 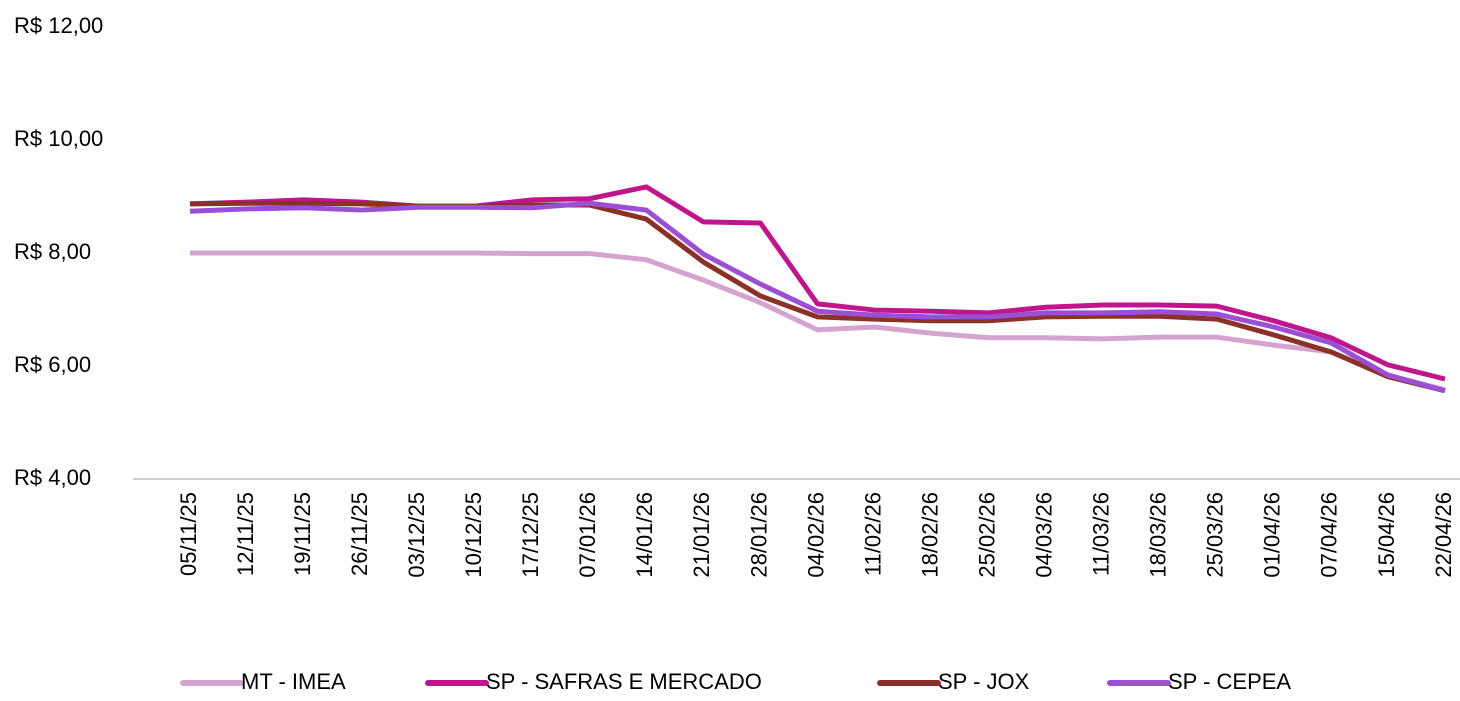 What do you see at coordinates (52, 477) in the screenshot?
I see `y-tick-label: R$ 4,00` at bounding box center [52, 477].